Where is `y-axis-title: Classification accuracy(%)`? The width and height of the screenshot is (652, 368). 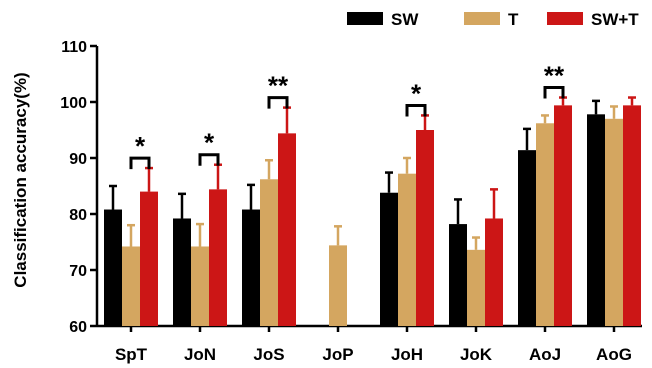
y-axis-title: Classification accuracy(%) is located at coordinates (20, 179).